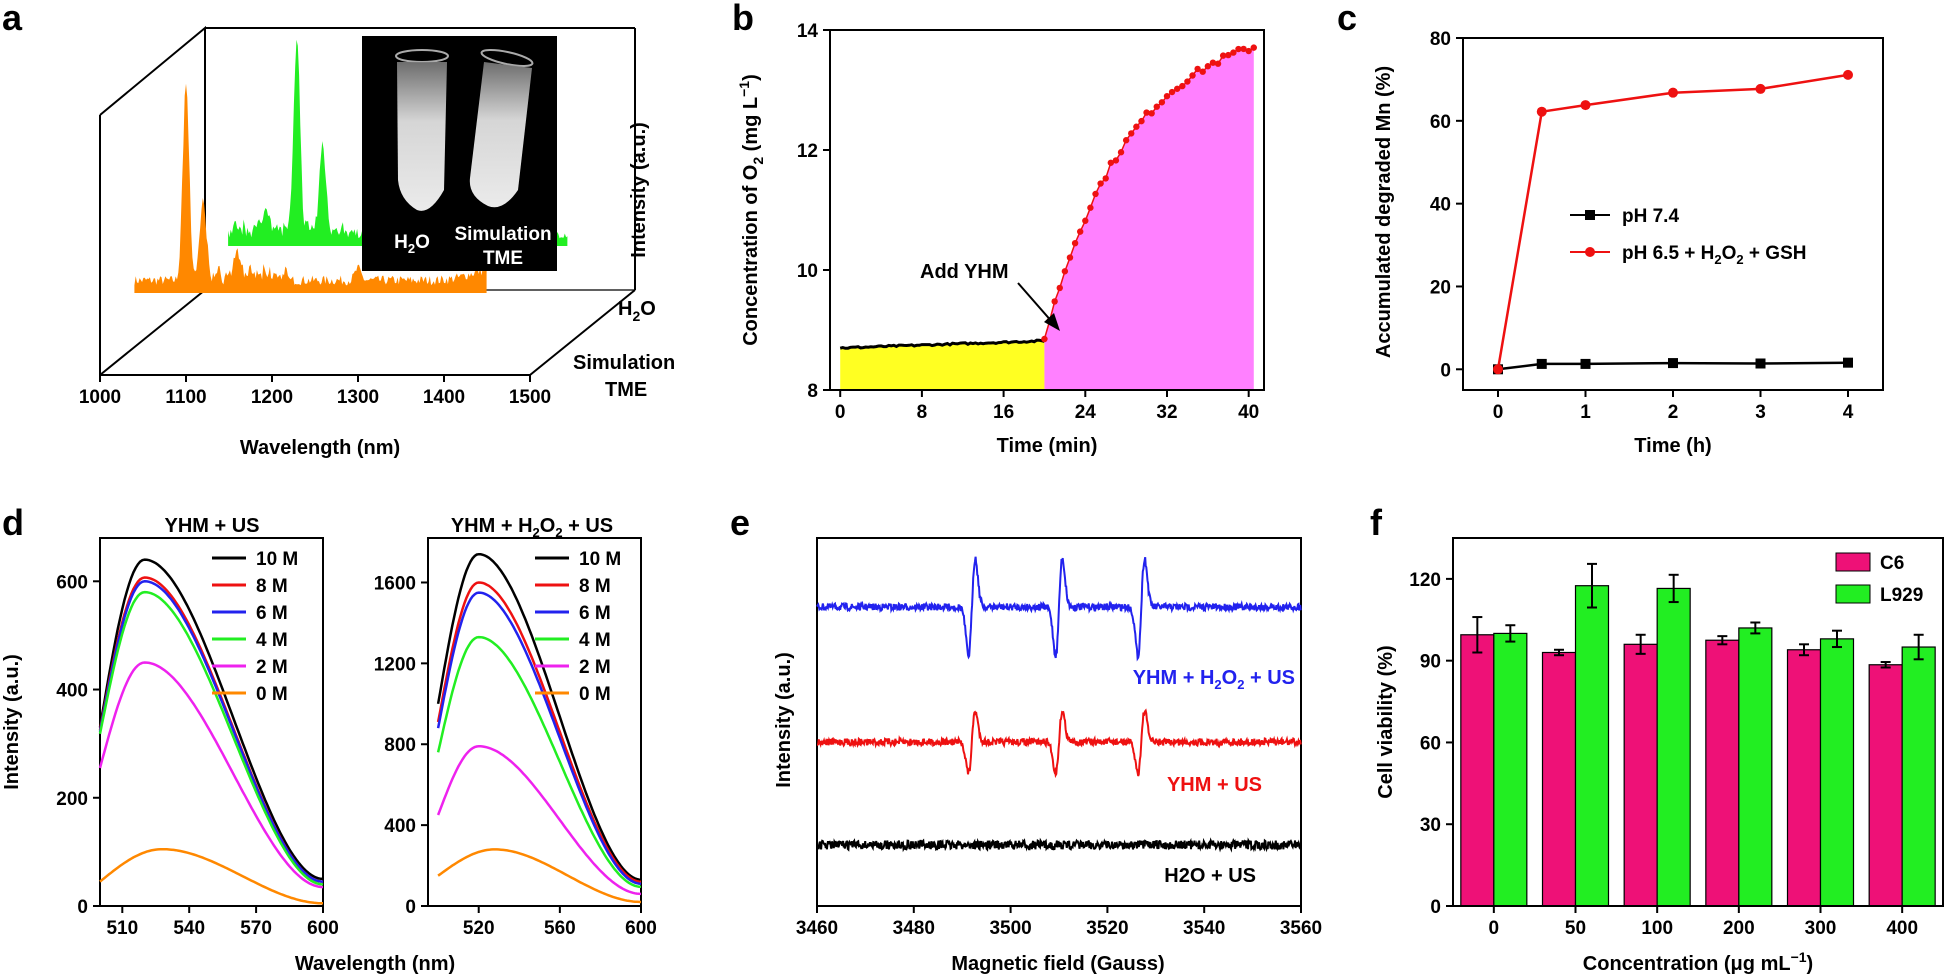 The image size is (1949, 979). What do you see at coordinates (751, 210) in the screenshot?
I see `panel-b-ylabel: Concentration of O2 (mg L−1)` at bounding box center [751, 210].